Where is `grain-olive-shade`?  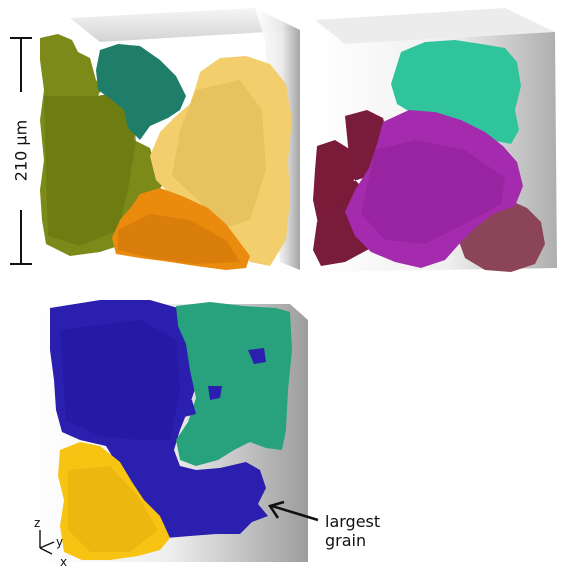 grain-olive-shade is located at coordinates (90, 169).